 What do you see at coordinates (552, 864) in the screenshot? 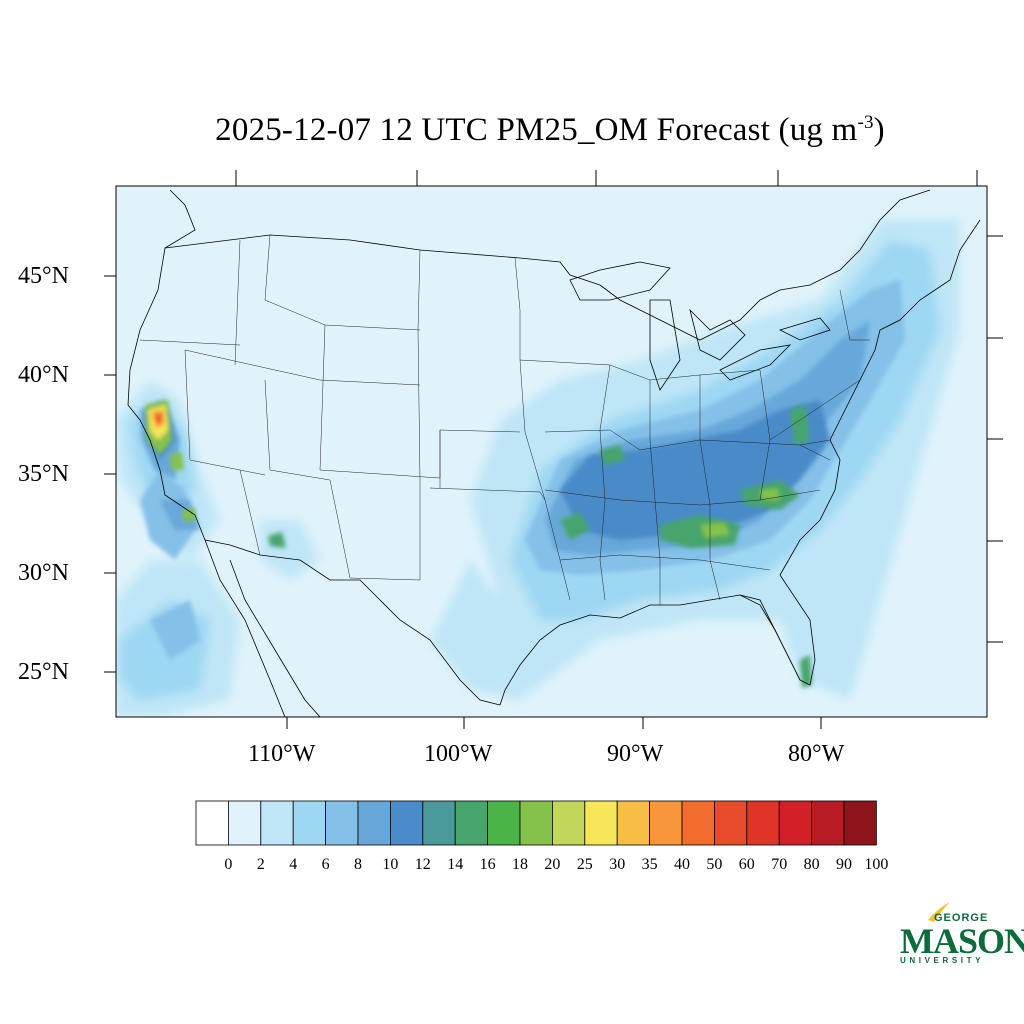
I see `colorbar-tick-label: 20` at bounding box center [552, 864].